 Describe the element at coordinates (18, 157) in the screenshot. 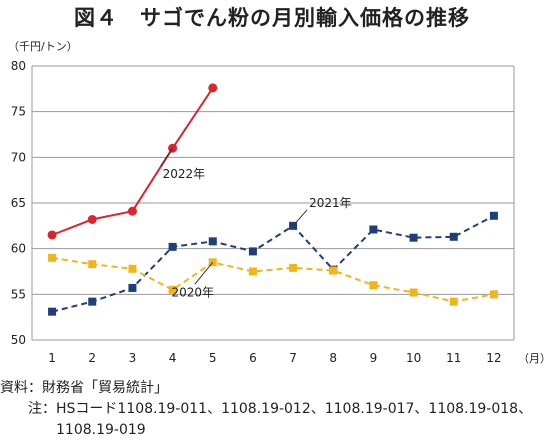

I see `y-tick-label: 70` at that location.